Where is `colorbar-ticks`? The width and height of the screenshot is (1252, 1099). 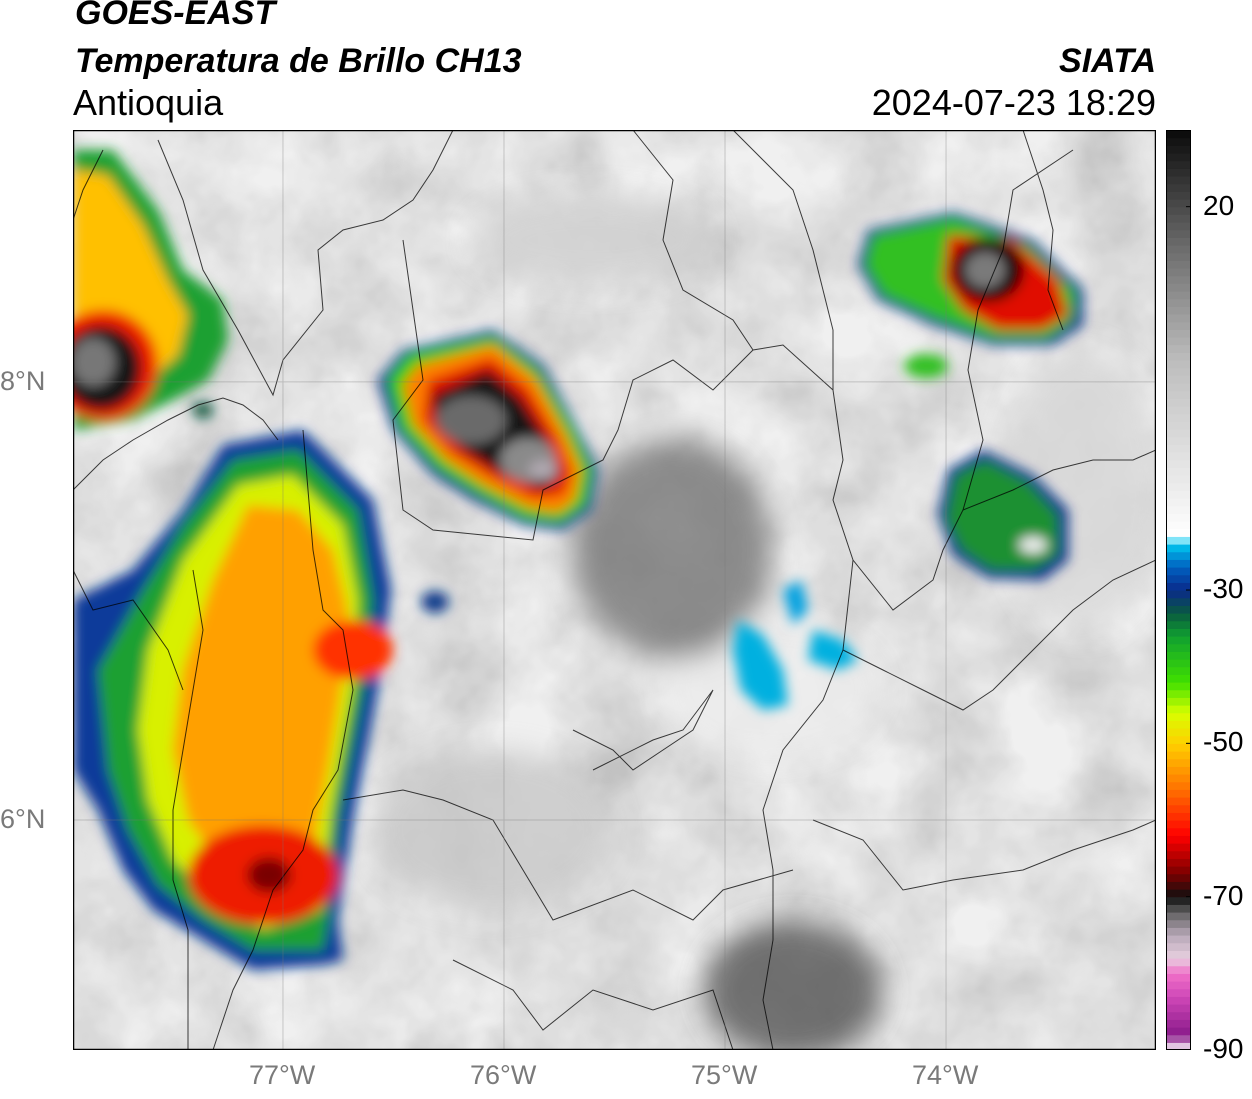
colorbar-ticks is located at coordinates (1188, 628).